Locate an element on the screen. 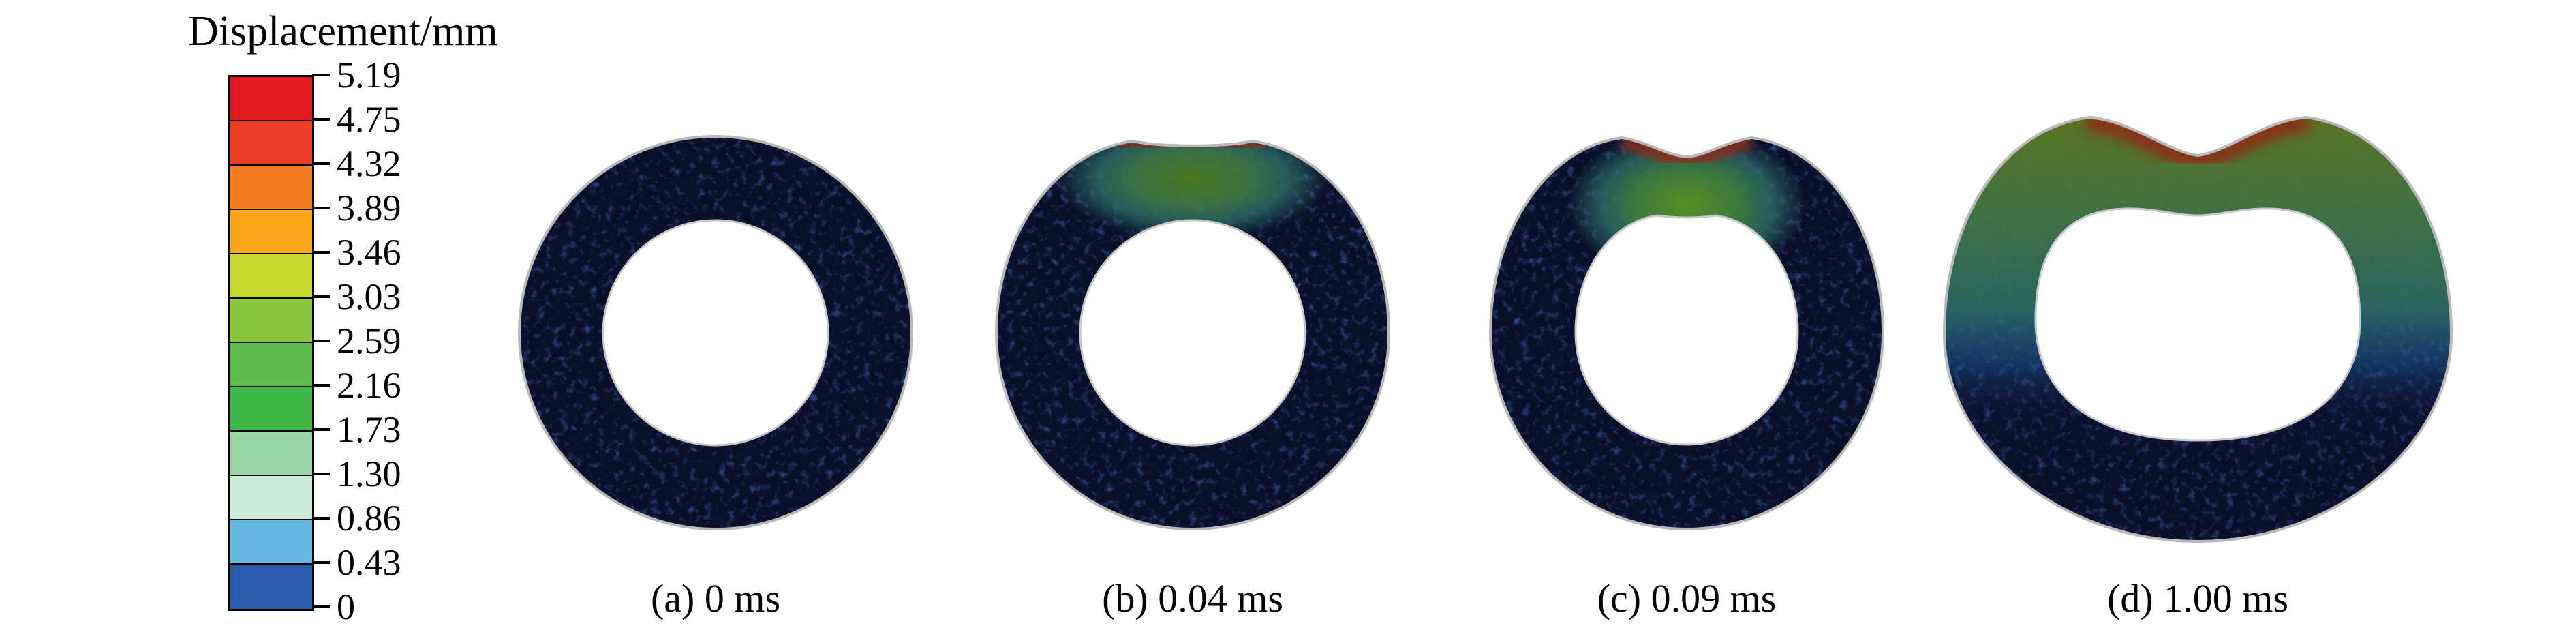 The height and width of the screenshot is (628, 2576). caption-d: (d) 1.00 ms is located at coordinates (2197, 598).